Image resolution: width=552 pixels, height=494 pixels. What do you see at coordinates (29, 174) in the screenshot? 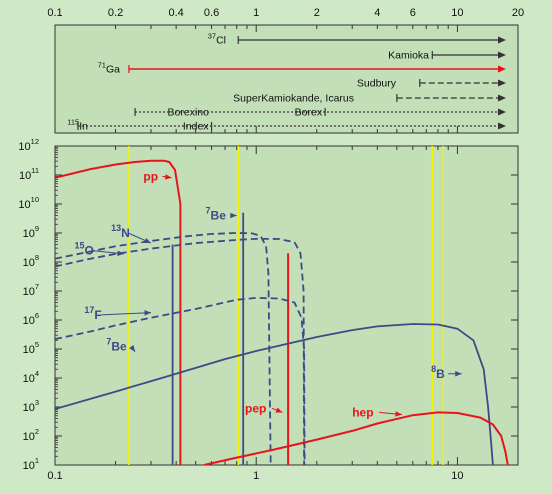
I see `y-axis-tick-label: 10¹¹` at bounding box center [29, 174].